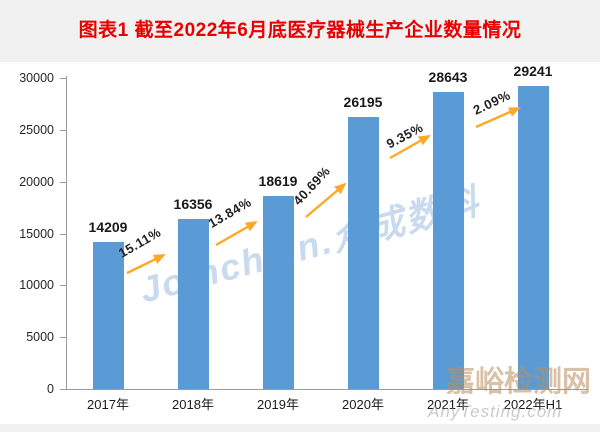  I want to click on x-axis-category-label: 2022年H1, so click(533, 404).